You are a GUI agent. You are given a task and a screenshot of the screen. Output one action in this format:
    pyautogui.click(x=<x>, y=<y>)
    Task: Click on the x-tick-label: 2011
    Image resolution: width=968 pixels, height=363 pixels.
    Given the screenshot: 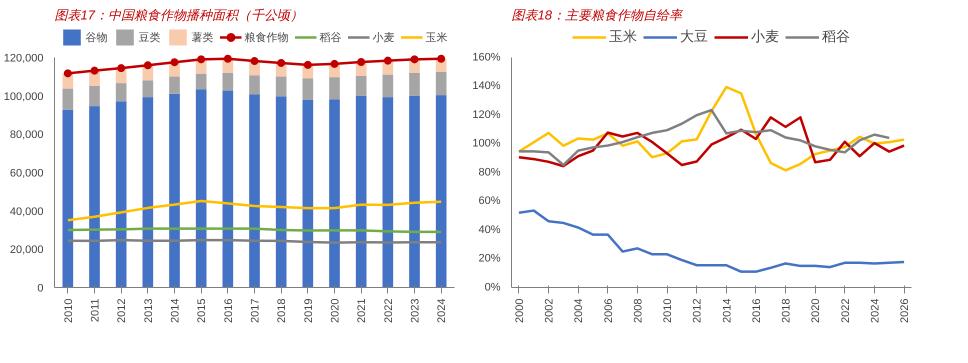 What is the action you would take?
    pyautogui.click(x=96, y=310)
    